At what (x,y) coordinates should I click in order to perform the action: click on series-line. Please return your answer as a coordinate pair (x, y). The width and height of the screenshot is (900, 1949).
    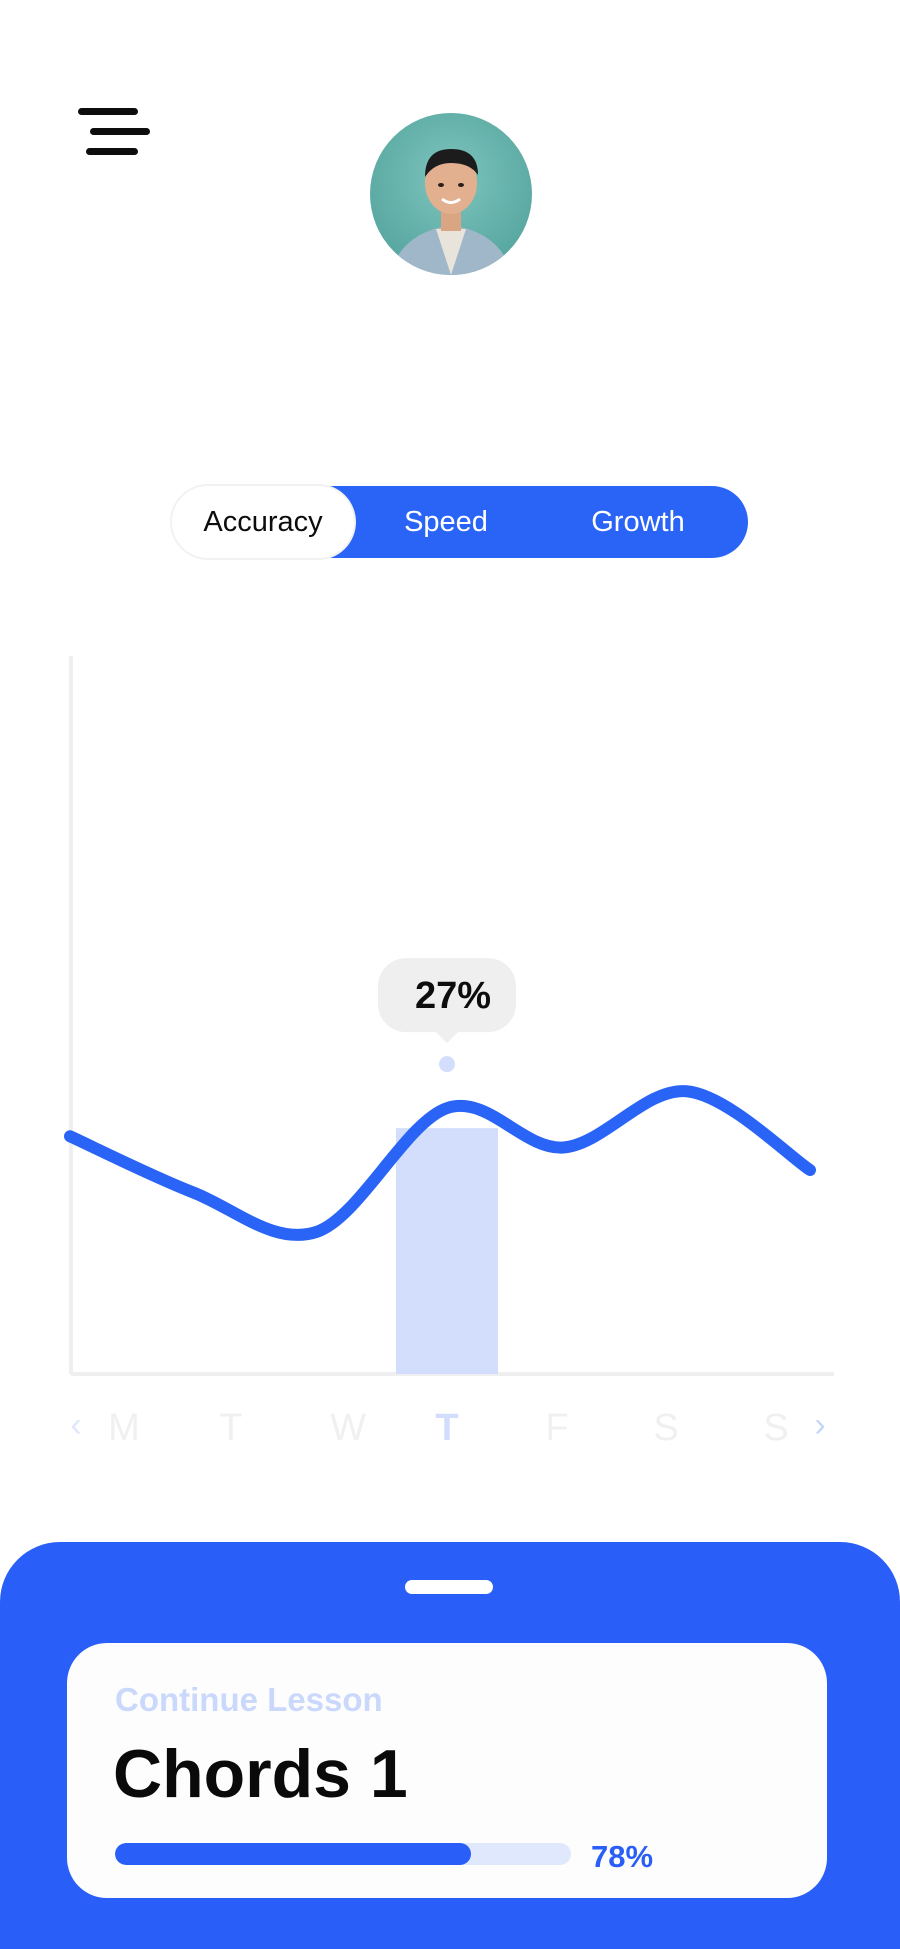
    Looking at the image, I should click on (440, 1163).